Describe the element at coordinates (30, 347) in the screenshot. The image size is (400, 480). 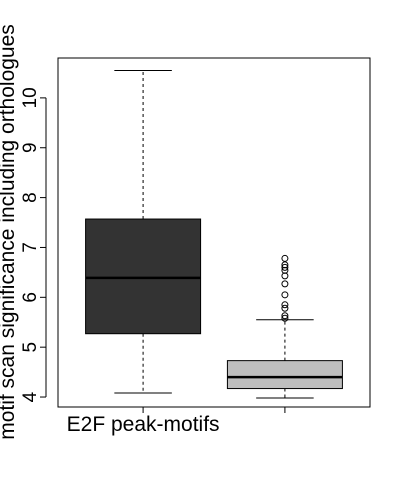
I see `y-tick-label: 5` at that location.